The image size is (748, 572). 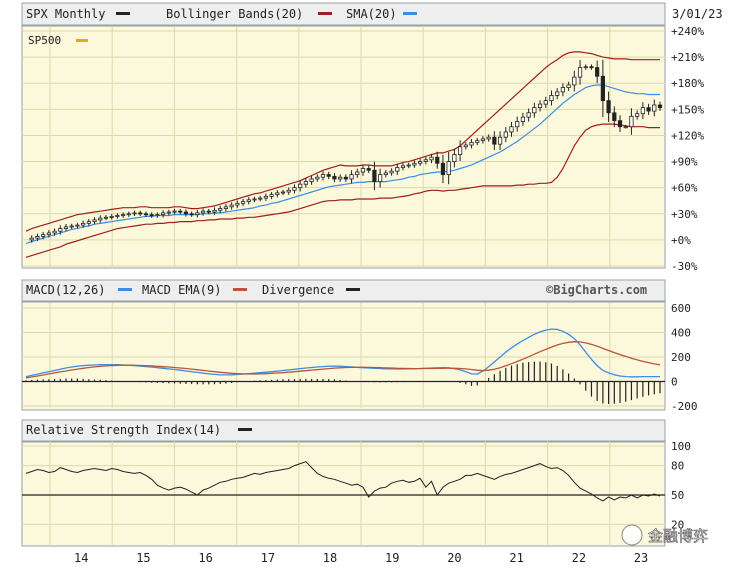 I want to click on y-tick-label: +30%, so click(x=684, y=214).